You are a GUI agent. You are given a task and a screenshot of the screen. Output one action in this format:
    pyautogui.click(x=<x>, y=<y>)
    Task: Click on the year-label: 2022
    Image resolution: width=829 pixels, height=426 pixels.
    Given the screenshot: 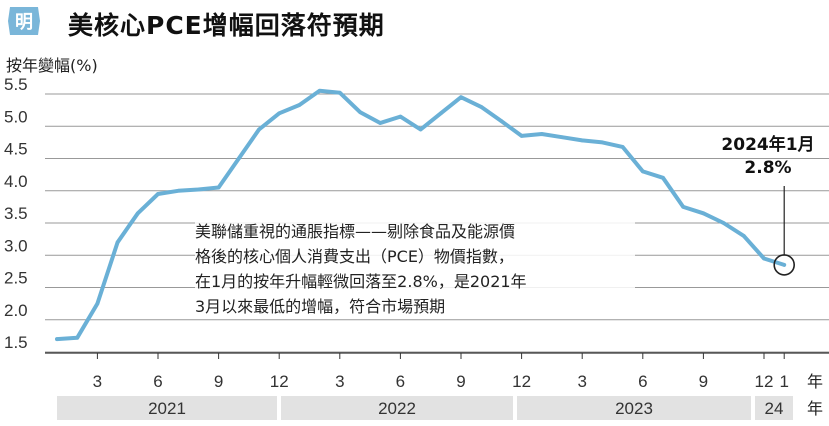 What is the action you would take?
    pyautogui.click(x=397, y=408)
    